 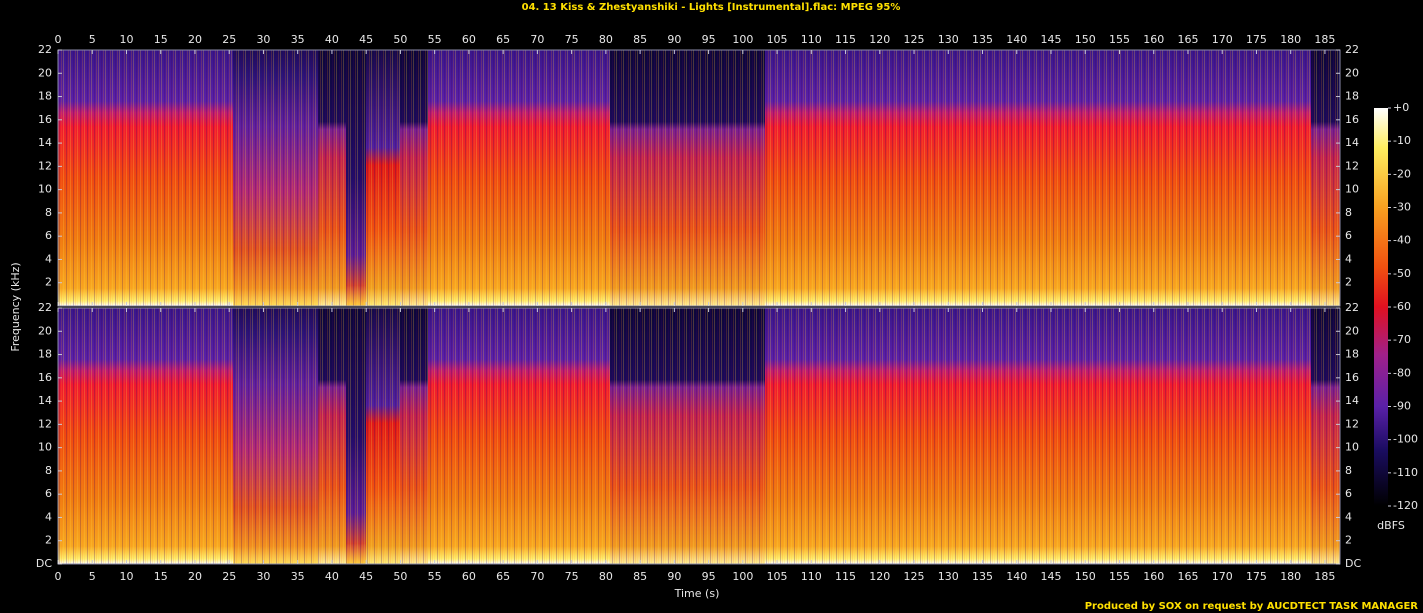 What do you see at coordinates (914, 576) in the screenshot?
I see `x-tick-label: 125` at bounding box center [914, 576].